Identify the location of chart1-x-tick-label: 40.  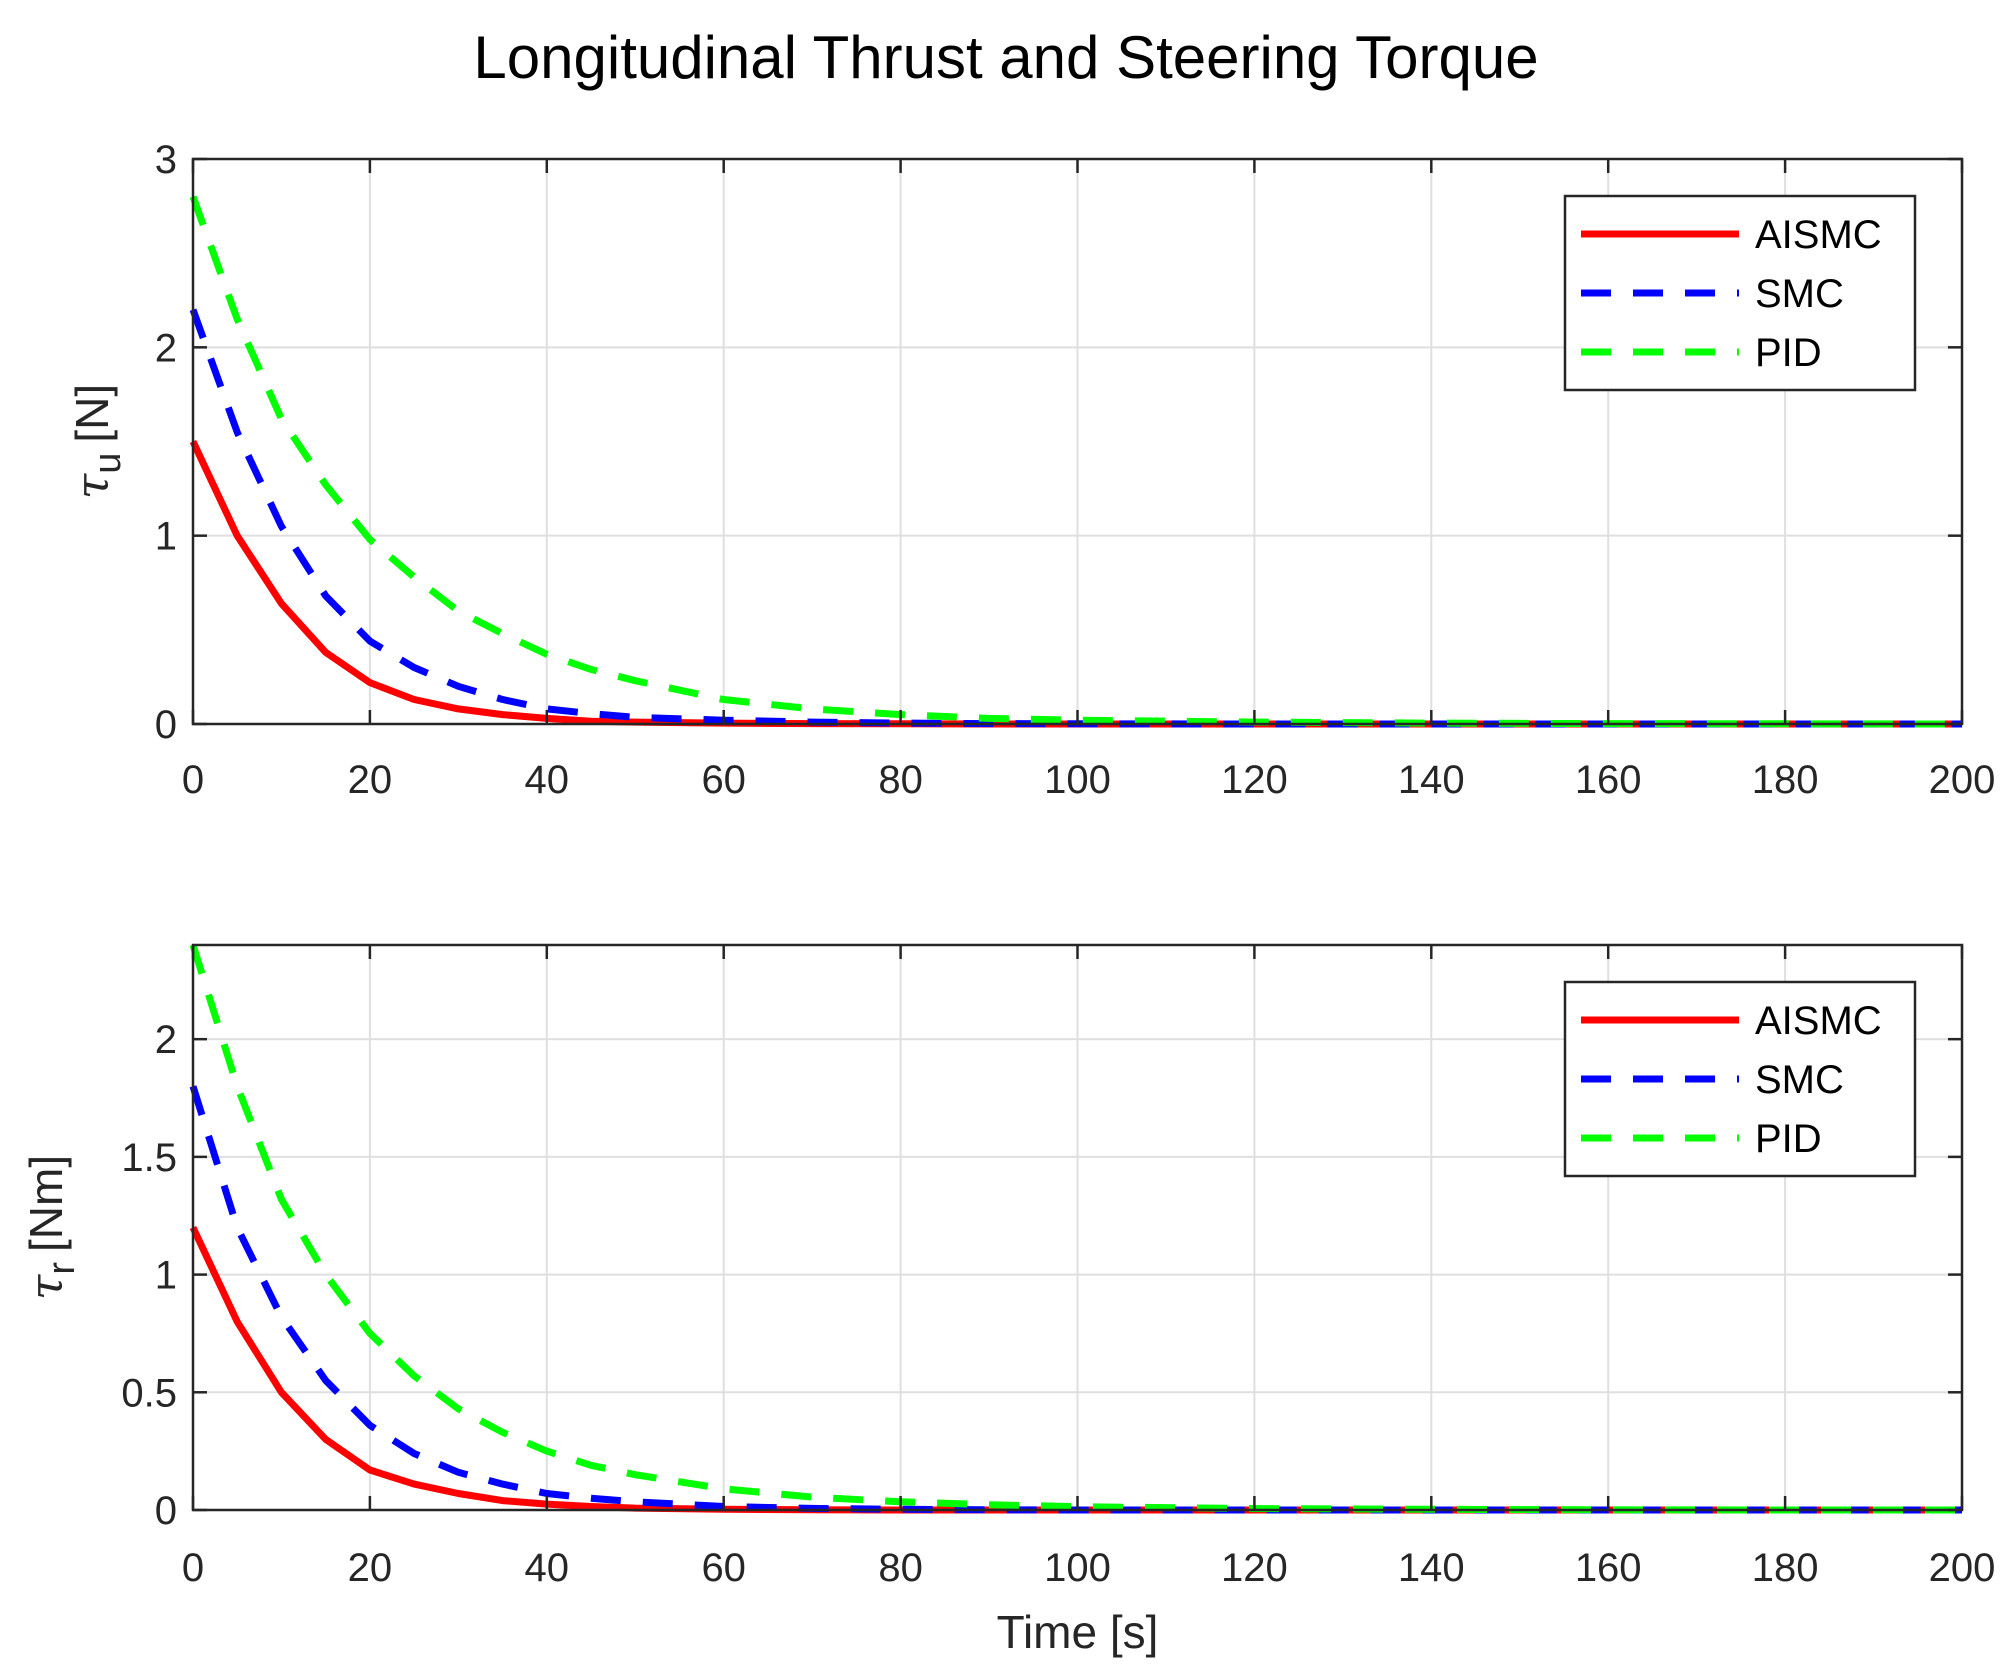
(547, 780).